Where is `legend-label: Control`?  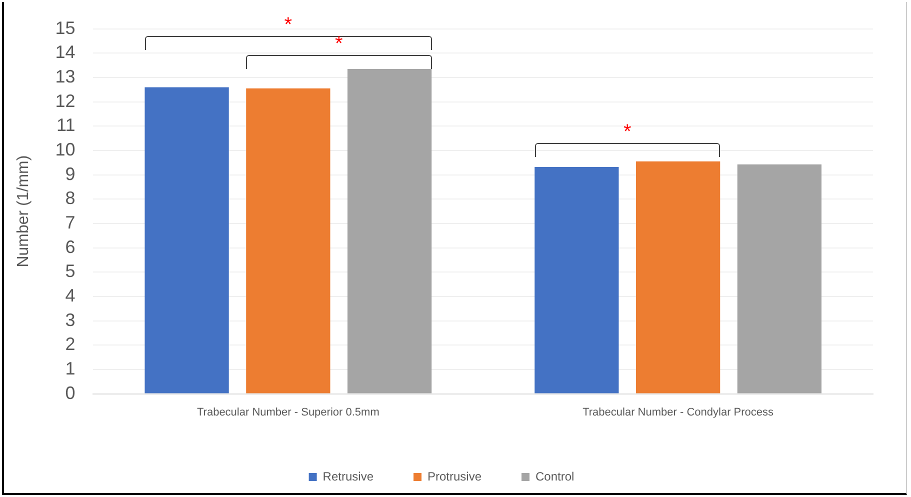 legend-label: Control is located at coordinates (555, 476).